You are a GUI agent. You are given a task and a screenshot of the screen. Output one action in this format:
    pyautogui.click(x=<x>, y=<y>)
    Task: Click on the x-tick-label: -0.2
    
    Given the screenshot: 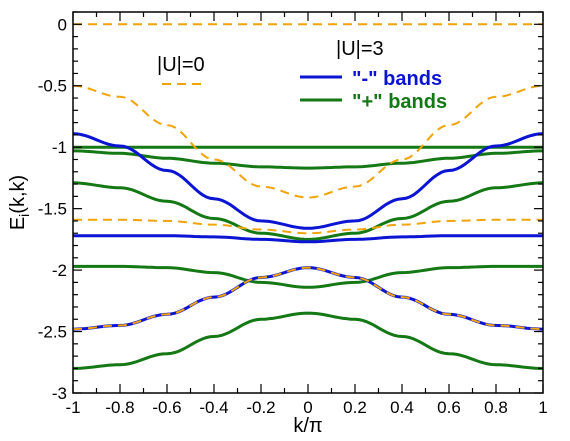 What is the action you would take?
    pyautogui.click(x=260, y=407)
    